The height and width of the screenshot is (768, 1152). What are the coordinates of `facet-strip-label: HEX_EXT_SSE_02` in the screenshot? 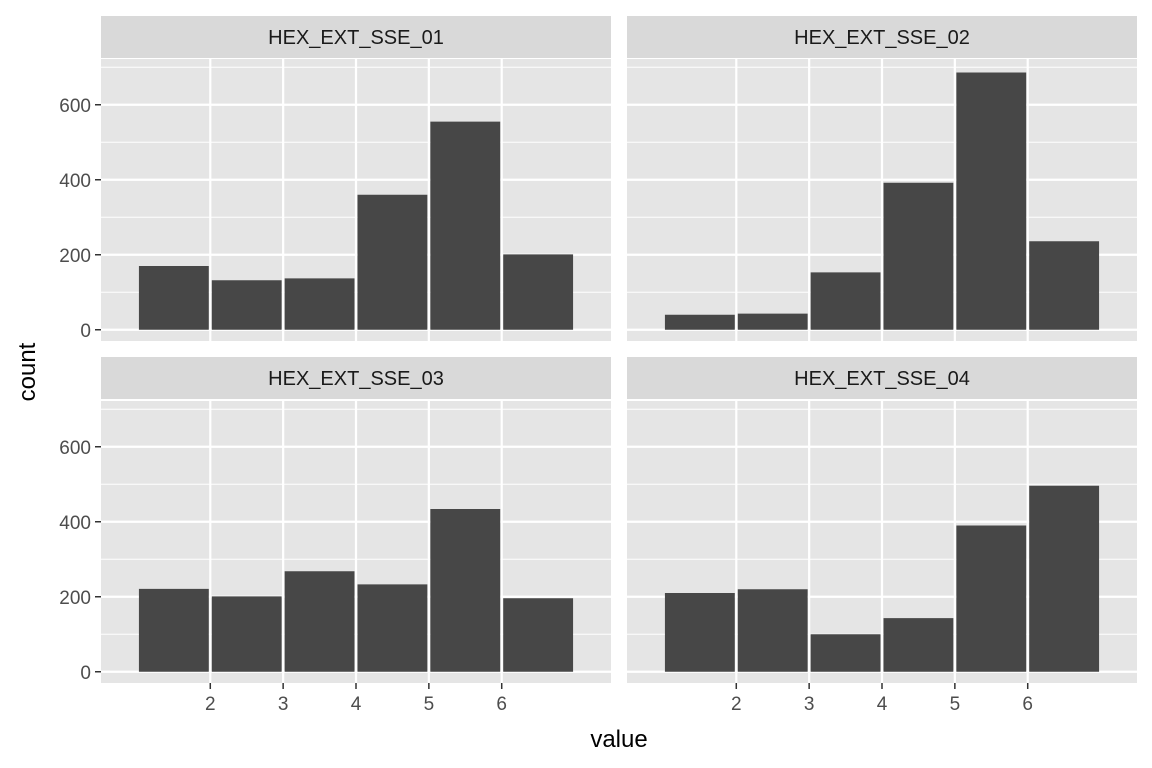 It's located at (882, 38).